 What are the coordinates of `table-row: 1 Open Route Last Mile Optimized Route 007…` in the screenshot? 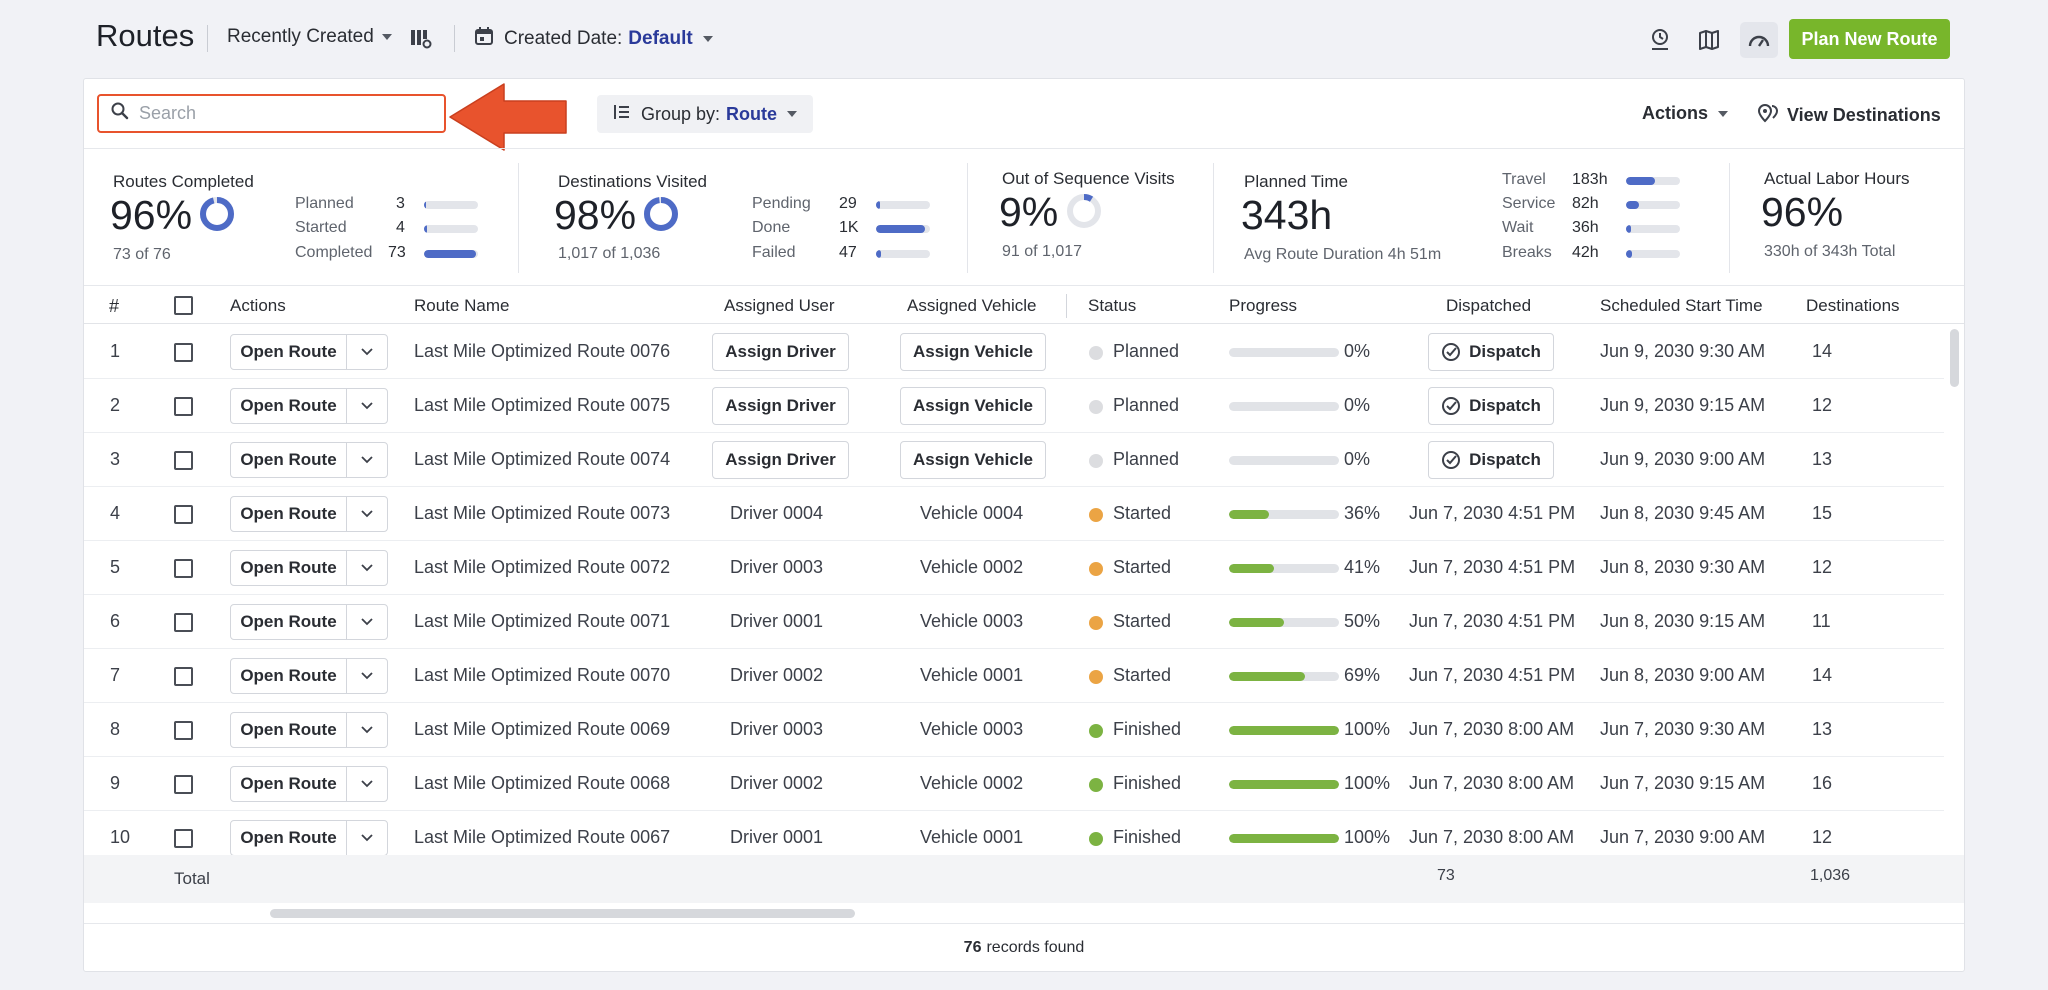 It's located at (1014, 352).